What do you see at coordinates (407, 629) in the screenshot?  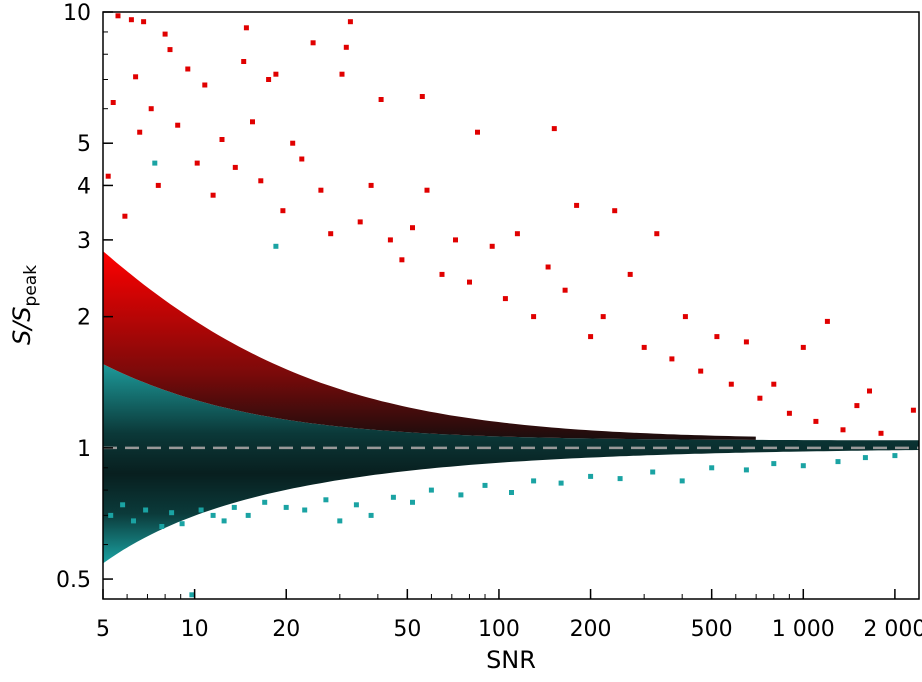 I see `x-tick-label: 50` at bounding box center [407, 629].